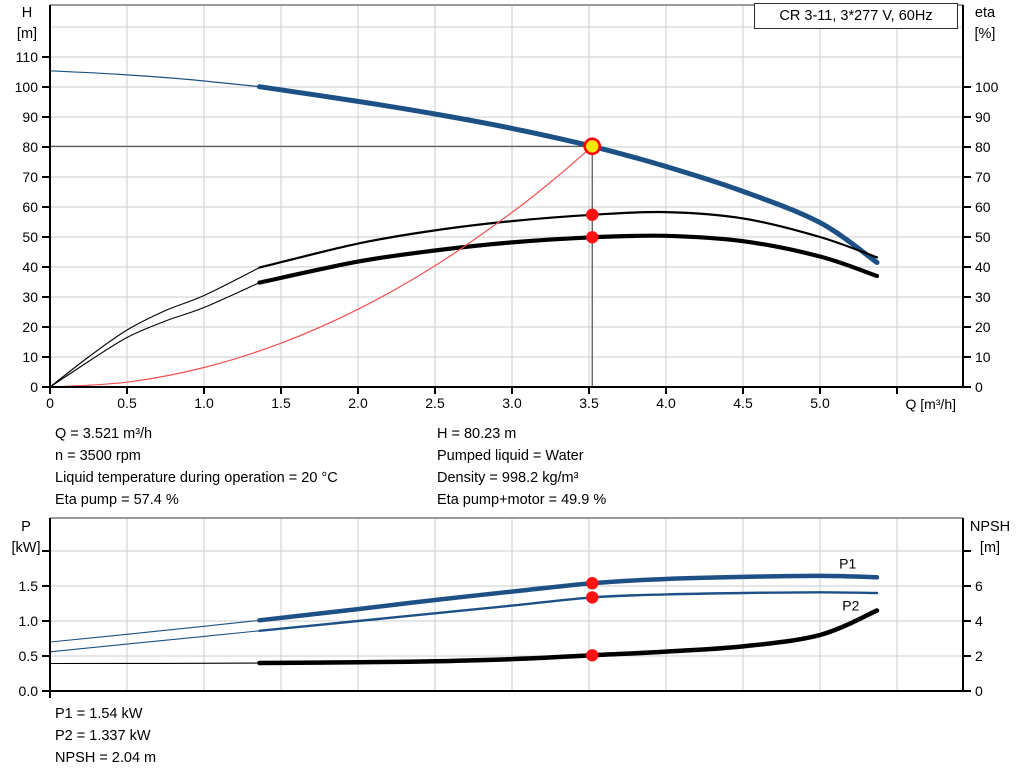  What do you see at coordinates (154, 641) in the screenshot?
I see `p2-curve-lead` at bounding box center [154, 641].